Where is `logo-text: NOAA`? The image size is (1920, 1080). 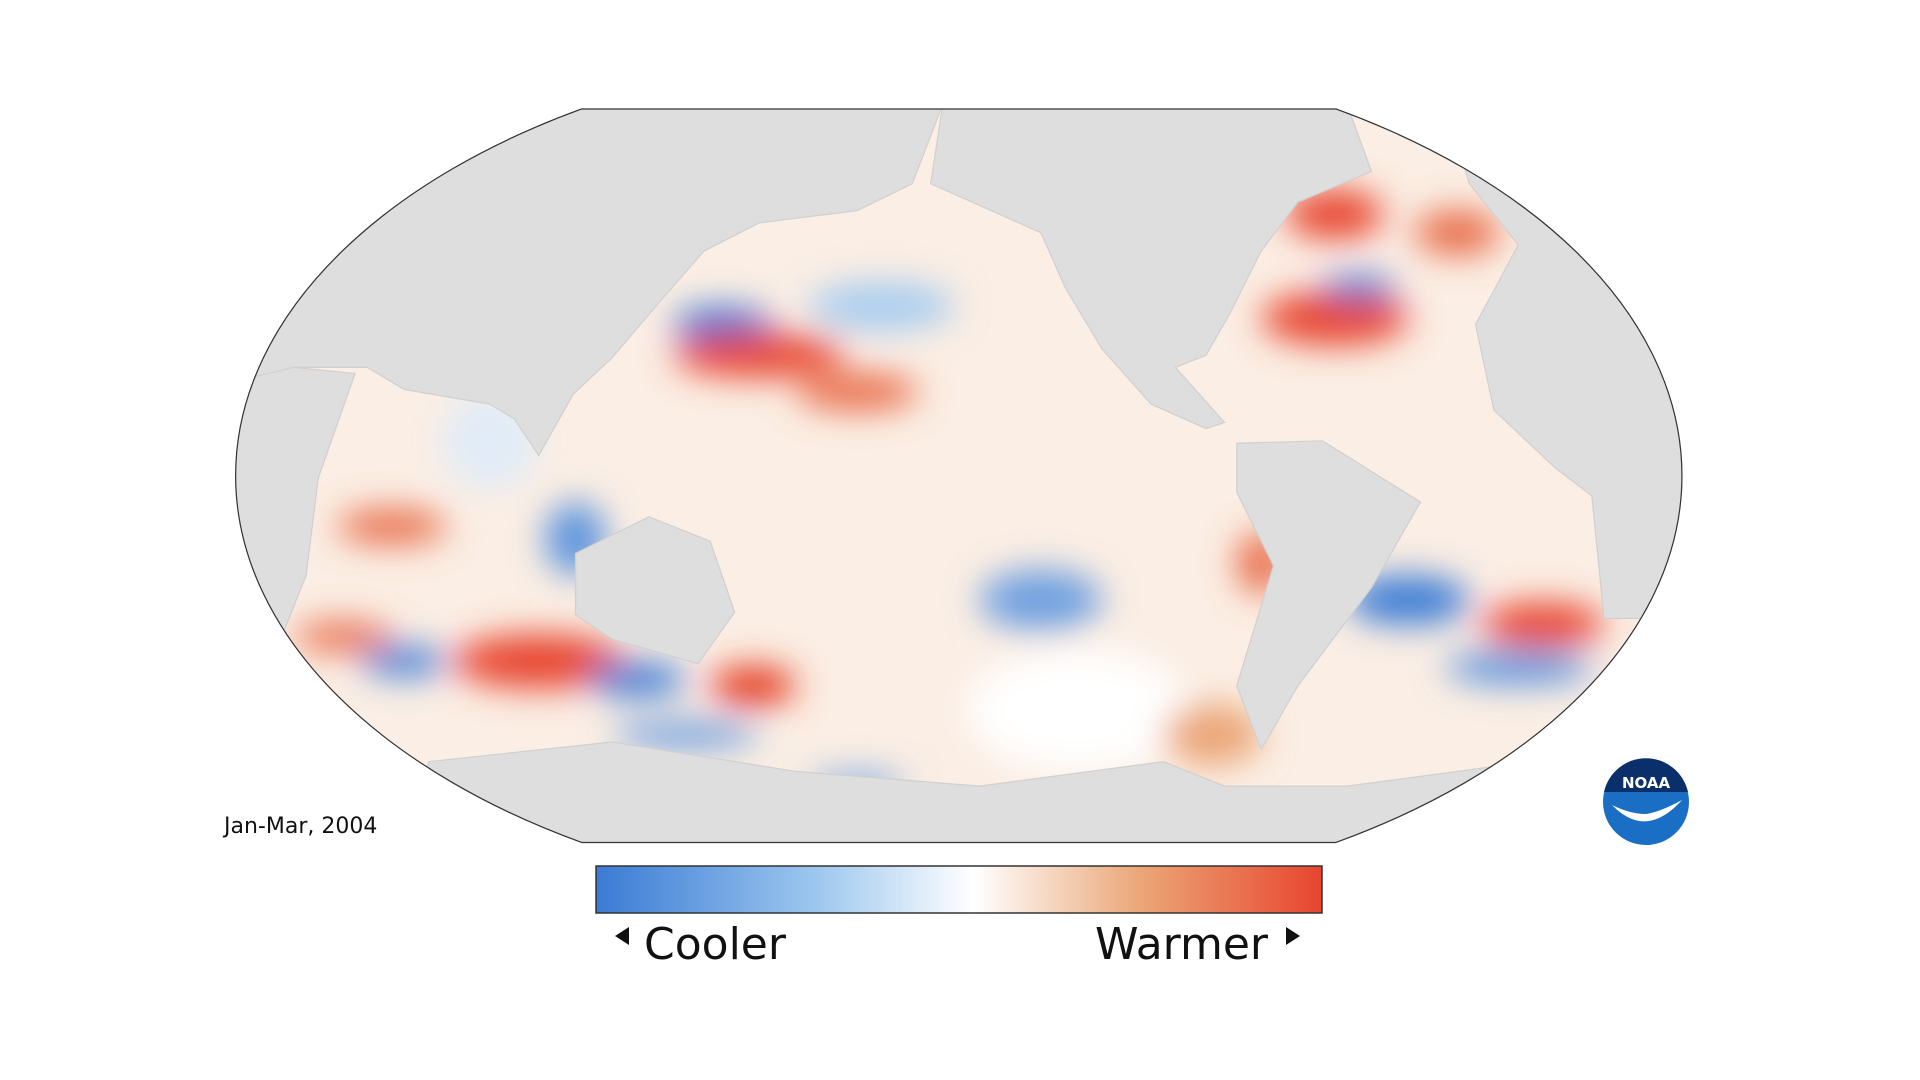
logo-text: NOAA is located at coordinates (1646, 783).